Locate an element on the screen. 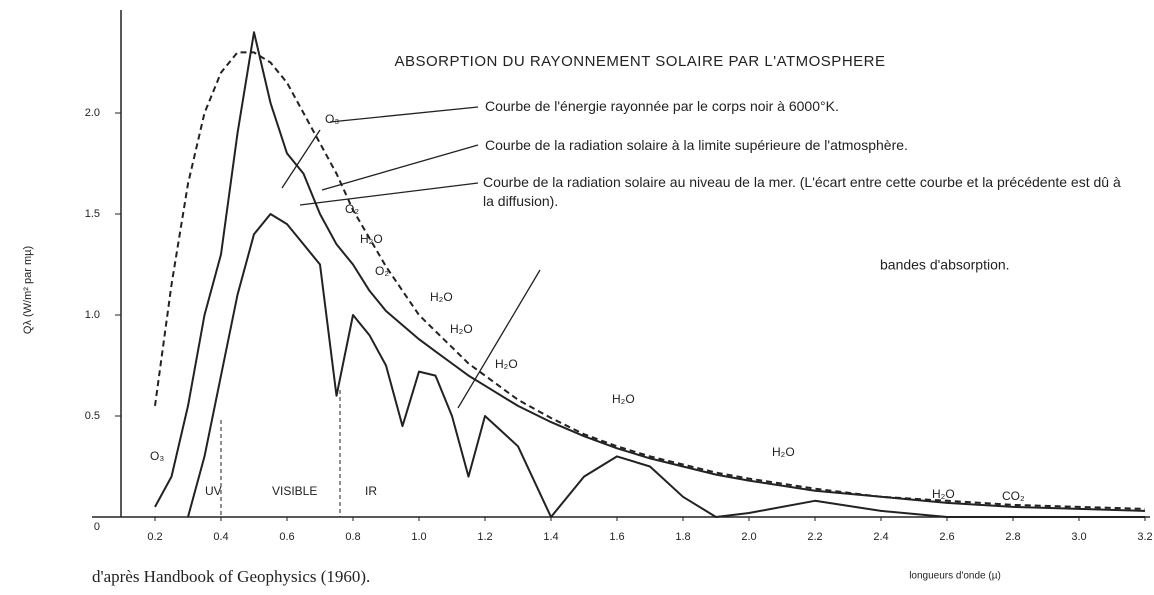 Image resolution: width=1154 pixels, height=595 pixels. y-tick-label: 0.5 is located at coordinates (92, 416).